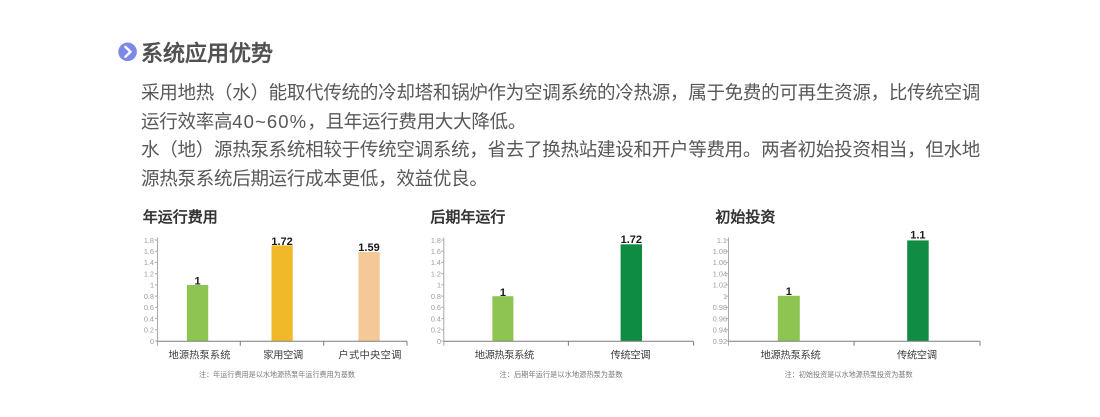 The height and width of the screenshot is (417, 1100). I want to click on svg-text: 0.98, so click(720, 307).